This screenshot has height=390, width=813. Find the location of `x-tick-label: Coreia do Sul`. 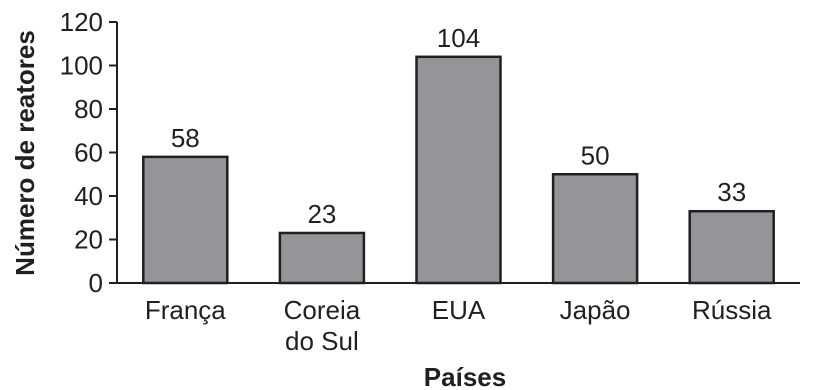

x-tick-label: Coreia do Sul is located at coordinates (322, 325).